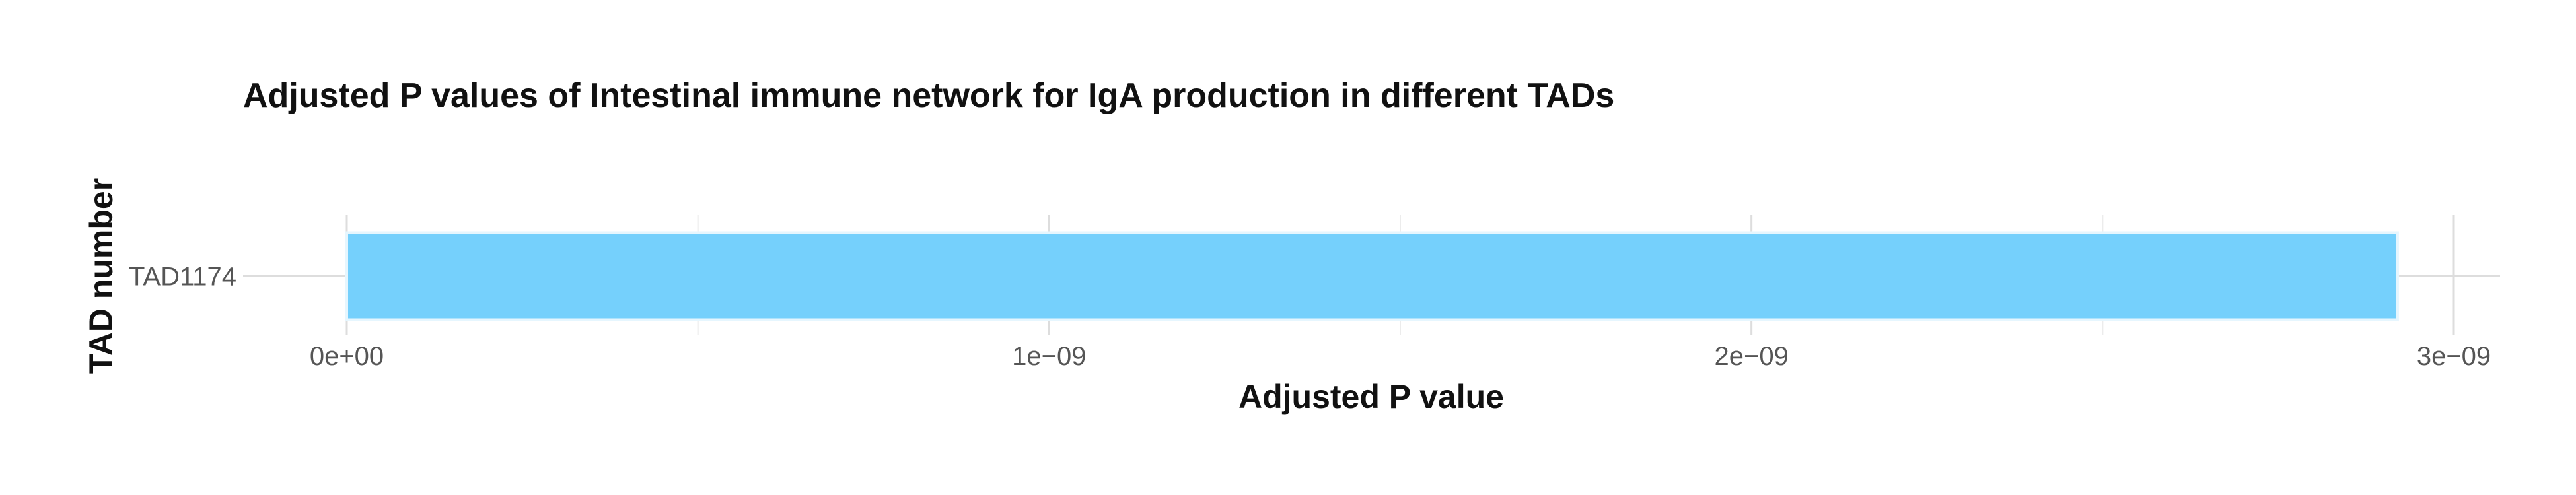 Image resolution: width=2576 pixels, height=495 pixels. I want to click on bars, so click(1372, 276).